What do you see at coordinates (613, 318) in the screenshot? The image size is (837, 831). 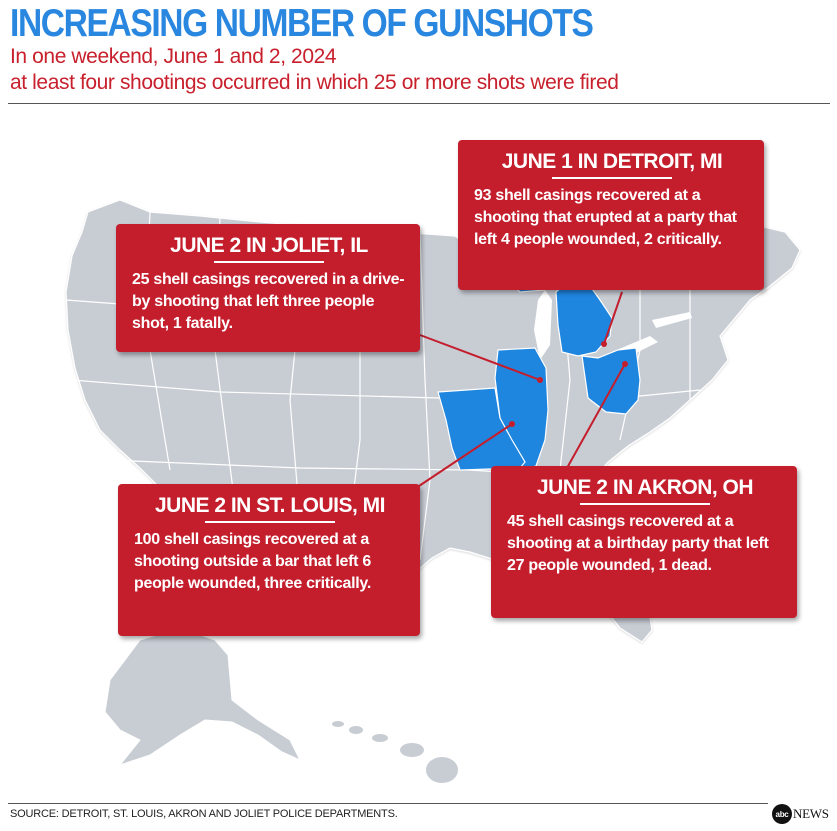 I see `leader-detroit` at bounding box center [613, 318].